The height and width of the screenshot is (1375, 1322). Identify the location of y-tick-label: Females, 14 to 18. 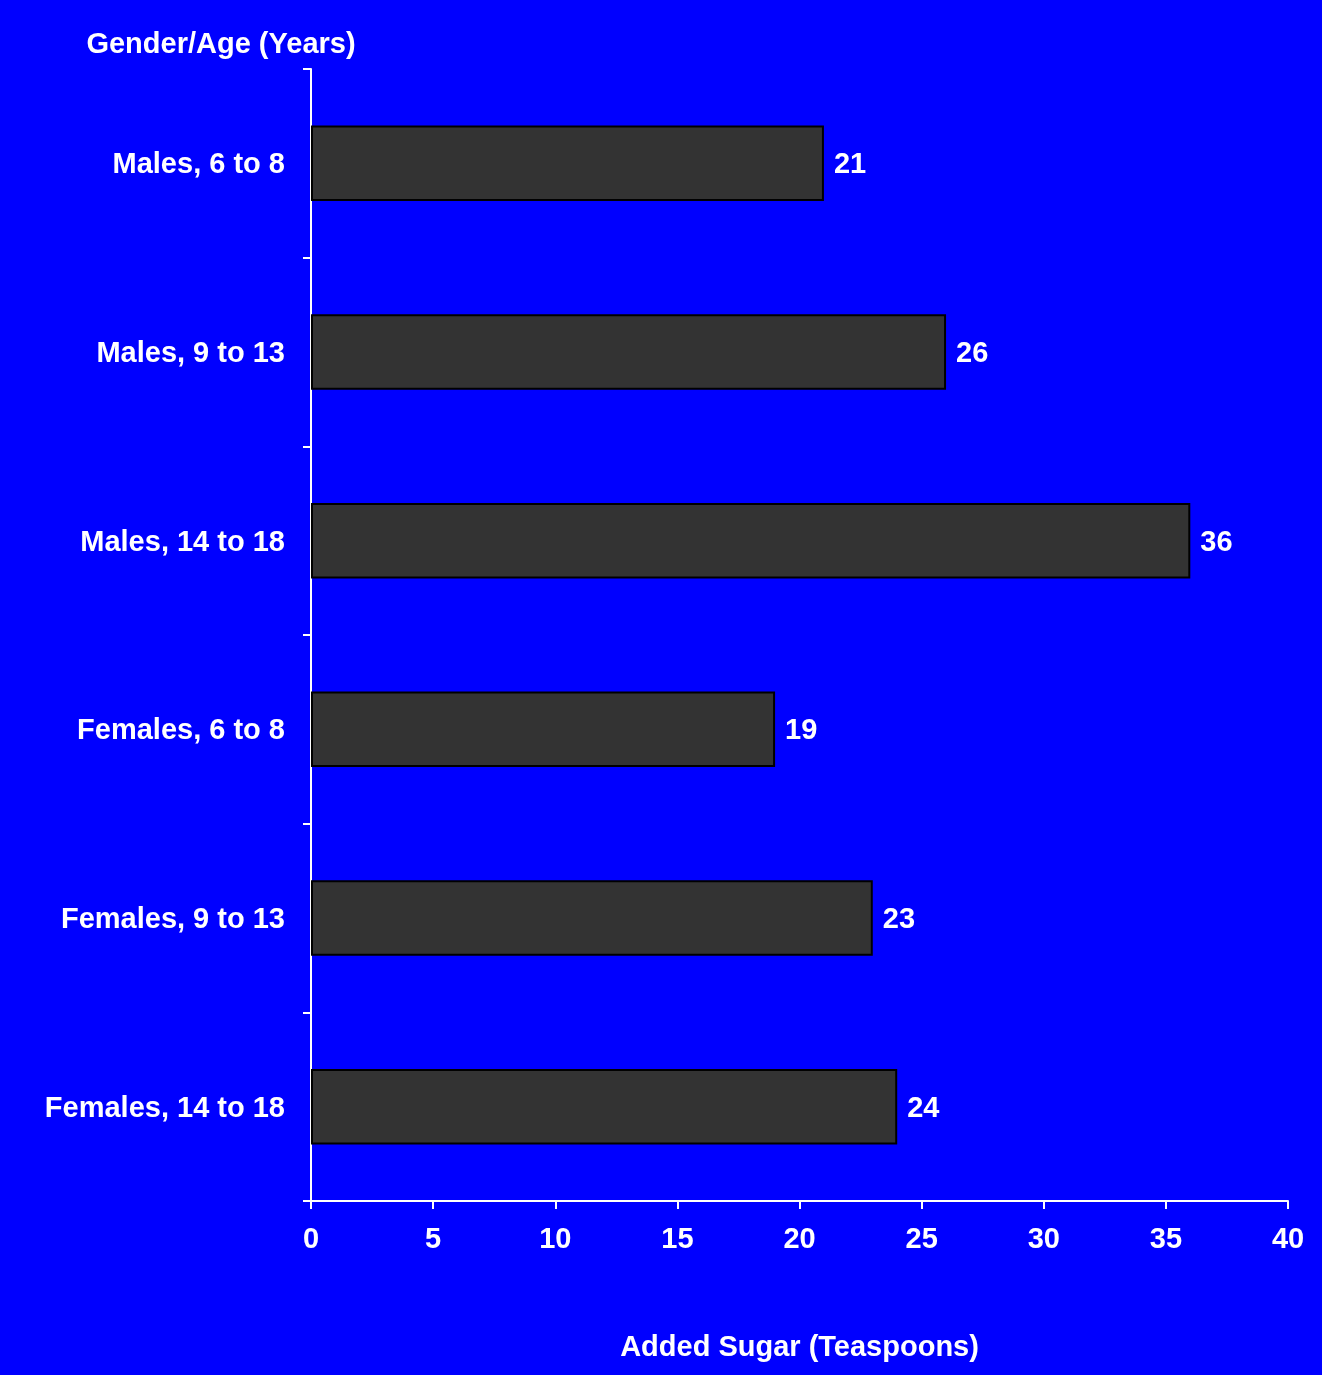
(164, 1106).